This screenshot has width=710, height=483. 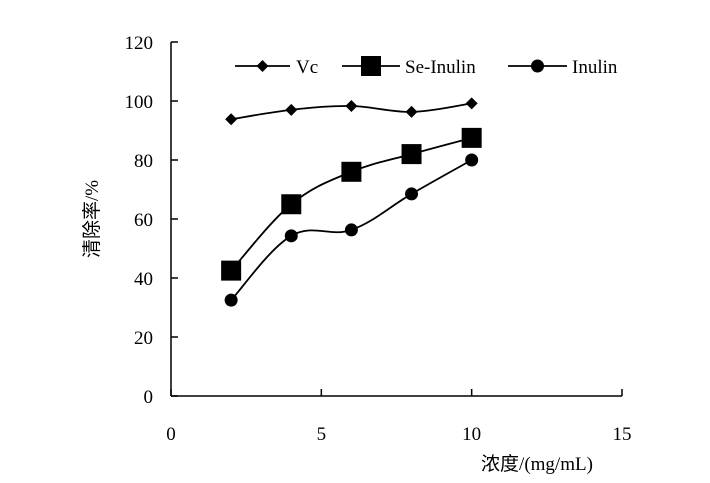 I want to click on y-tick-label: 40, so click(x=143, y=279).